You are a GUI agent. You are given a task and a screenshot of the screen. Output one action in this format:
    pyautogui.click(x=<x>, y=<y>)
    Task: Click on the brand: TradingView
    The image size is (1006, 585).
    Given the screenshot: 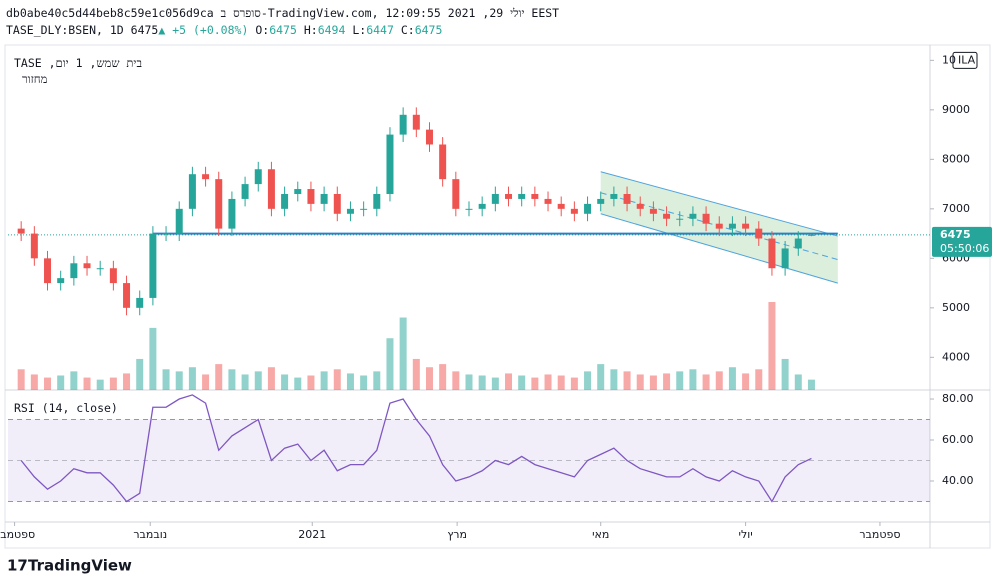 What is the action you would take?
    pyautogui.click(x=80, y=566)
    